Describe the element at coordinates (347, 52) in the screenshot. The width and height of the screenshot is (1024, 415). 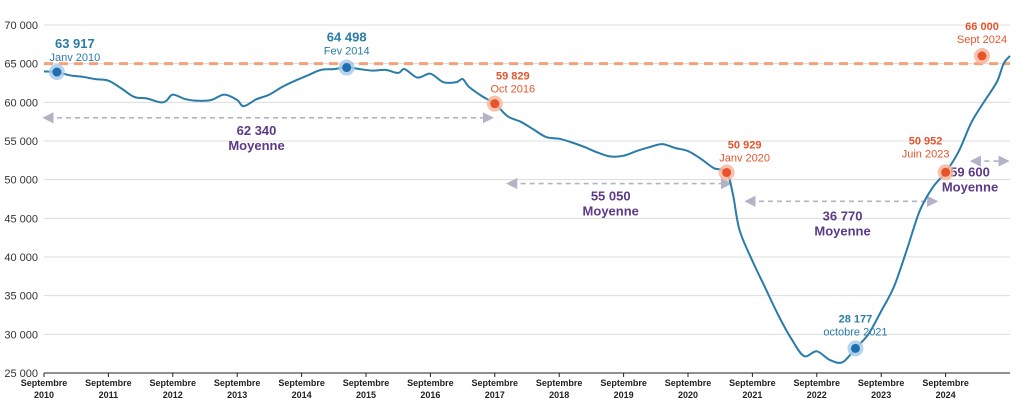
I see `marker-date-label: Fev 2014` at that location.